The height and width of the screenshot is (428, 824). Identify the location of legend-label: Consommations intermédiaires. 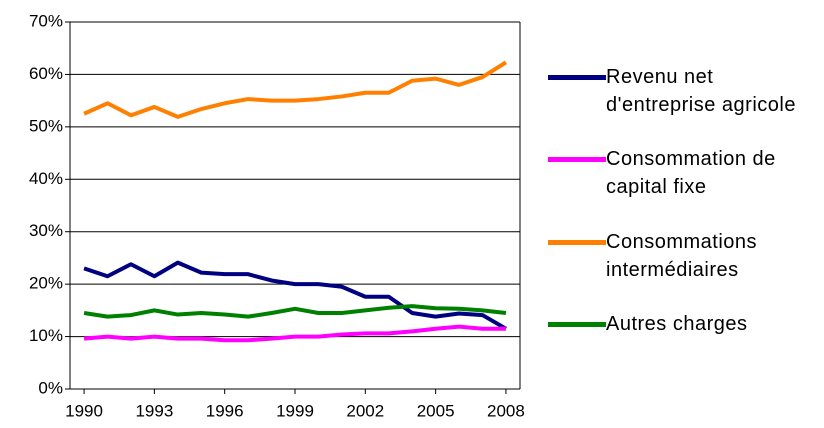
(682, 256).